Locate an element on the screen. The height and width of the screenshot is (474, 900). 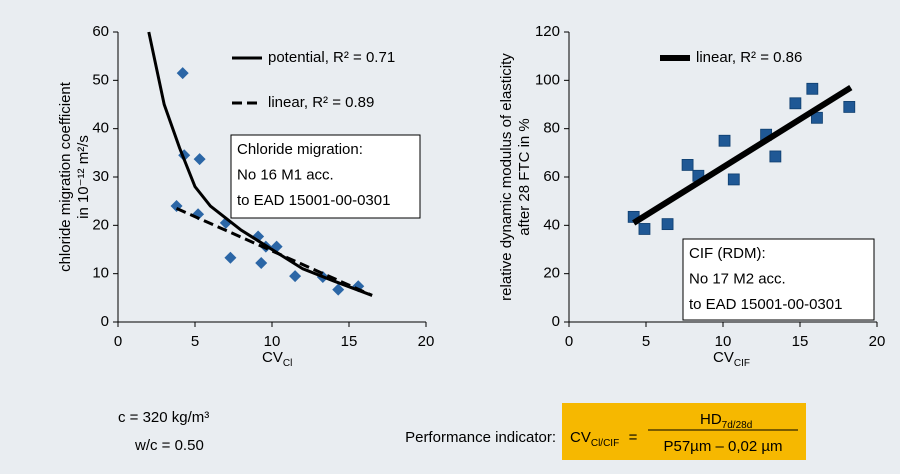
mix-note: w/c = 0.50 is located at coordinates (169, 445).